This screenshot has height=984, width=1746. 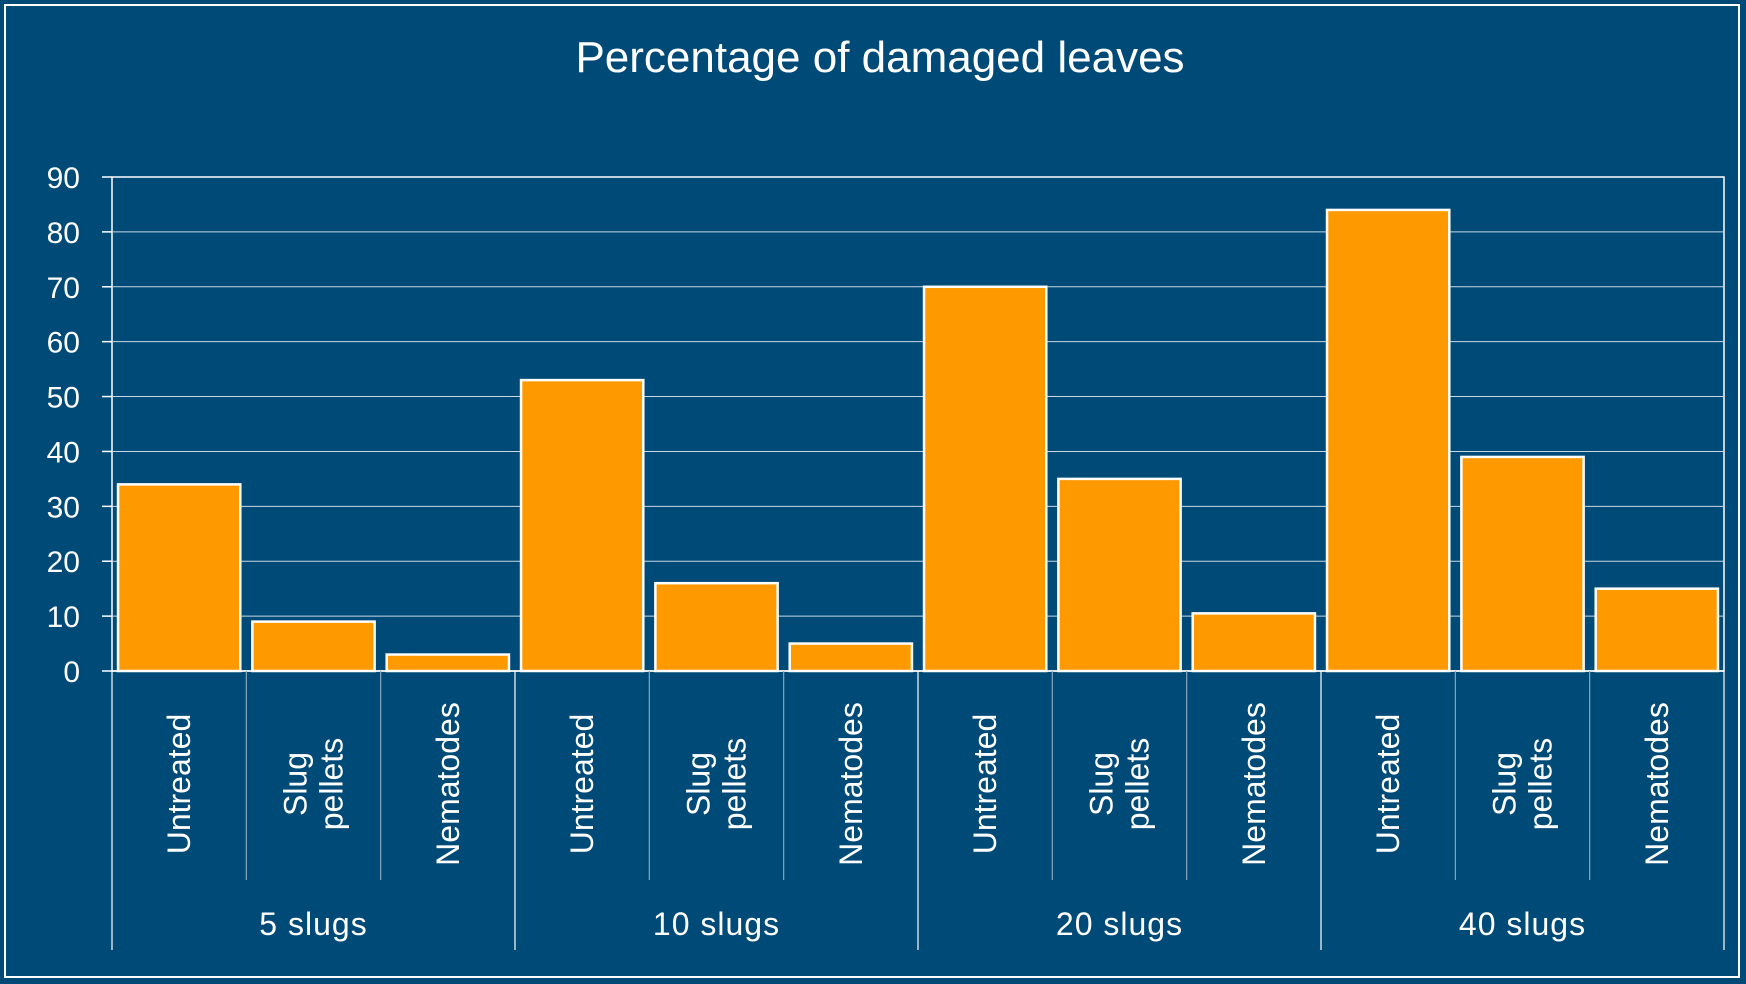 What do you see at coordinates (1522, 924) in the screenshot?
I see `group-label: 40 slugs` at bounding box center [1522, 924].